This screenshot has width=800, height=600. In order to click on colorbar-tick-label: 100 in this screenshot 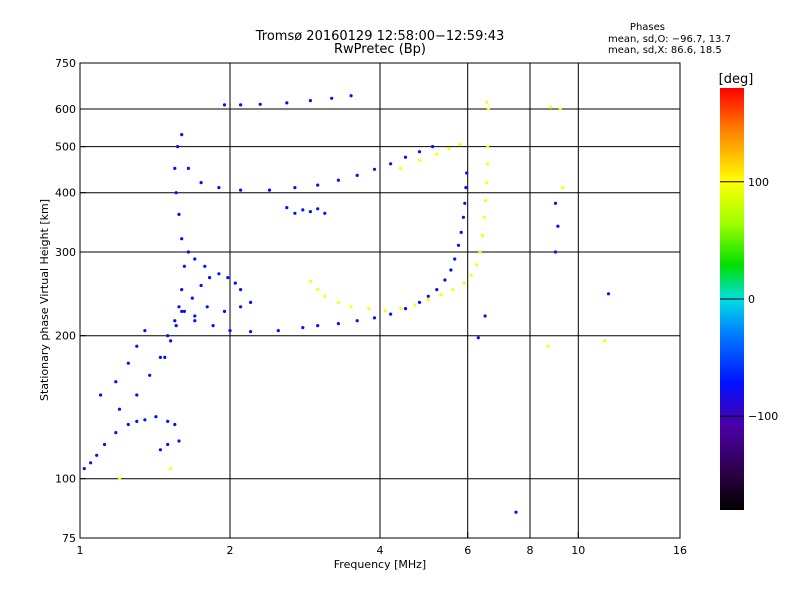, I will do `click(758, 182)`.